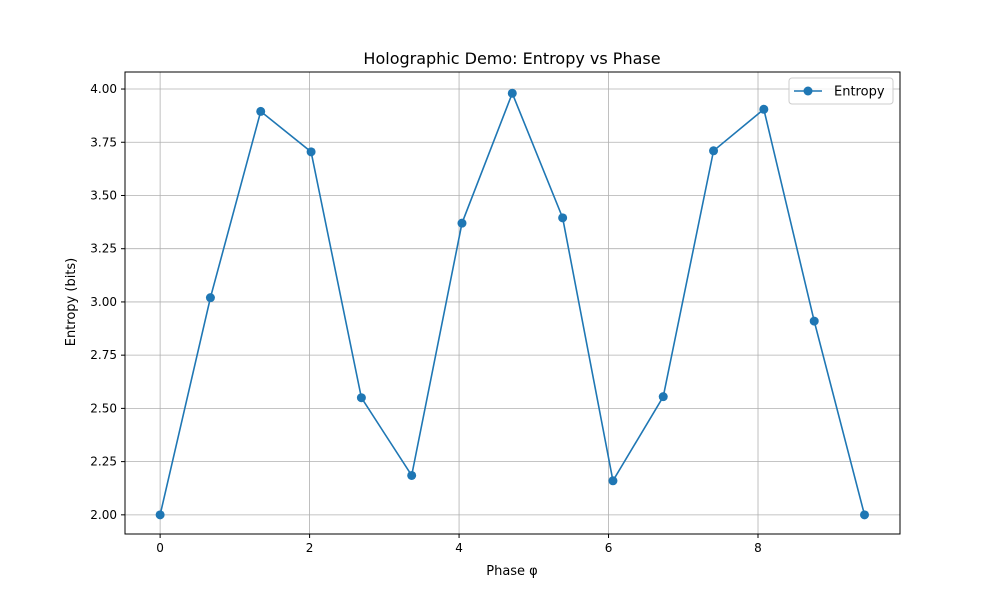 The image size is (1000, 600). What do you see at coordinates (310, 548) in the screenshot?
I see `x-tick-label: 2` at bounding box center [310, 548].